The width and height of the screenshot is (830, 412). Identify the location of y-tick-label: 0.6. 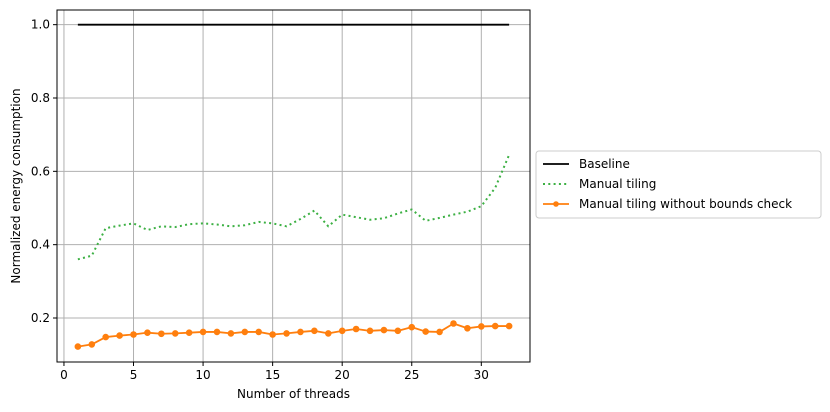
(40, 171).